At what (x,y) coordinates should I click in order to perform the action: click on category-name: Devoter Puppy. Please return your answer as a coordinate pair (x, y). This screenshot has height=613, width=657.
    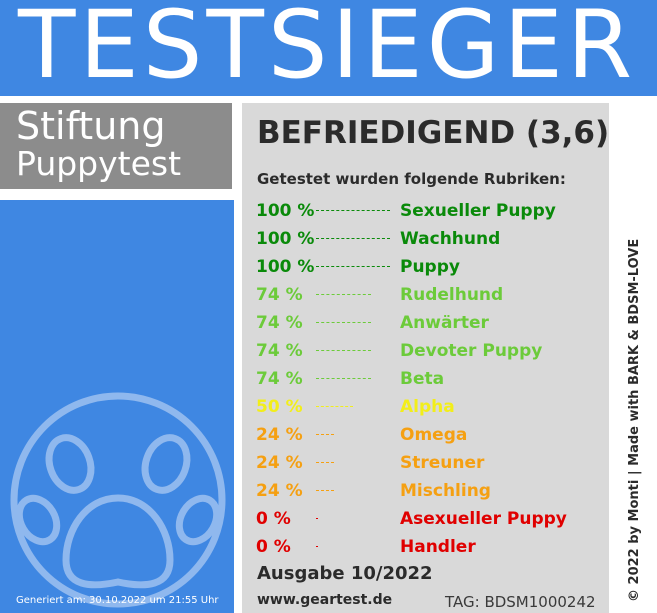
    Looking at the image, I should click on (471, 351).